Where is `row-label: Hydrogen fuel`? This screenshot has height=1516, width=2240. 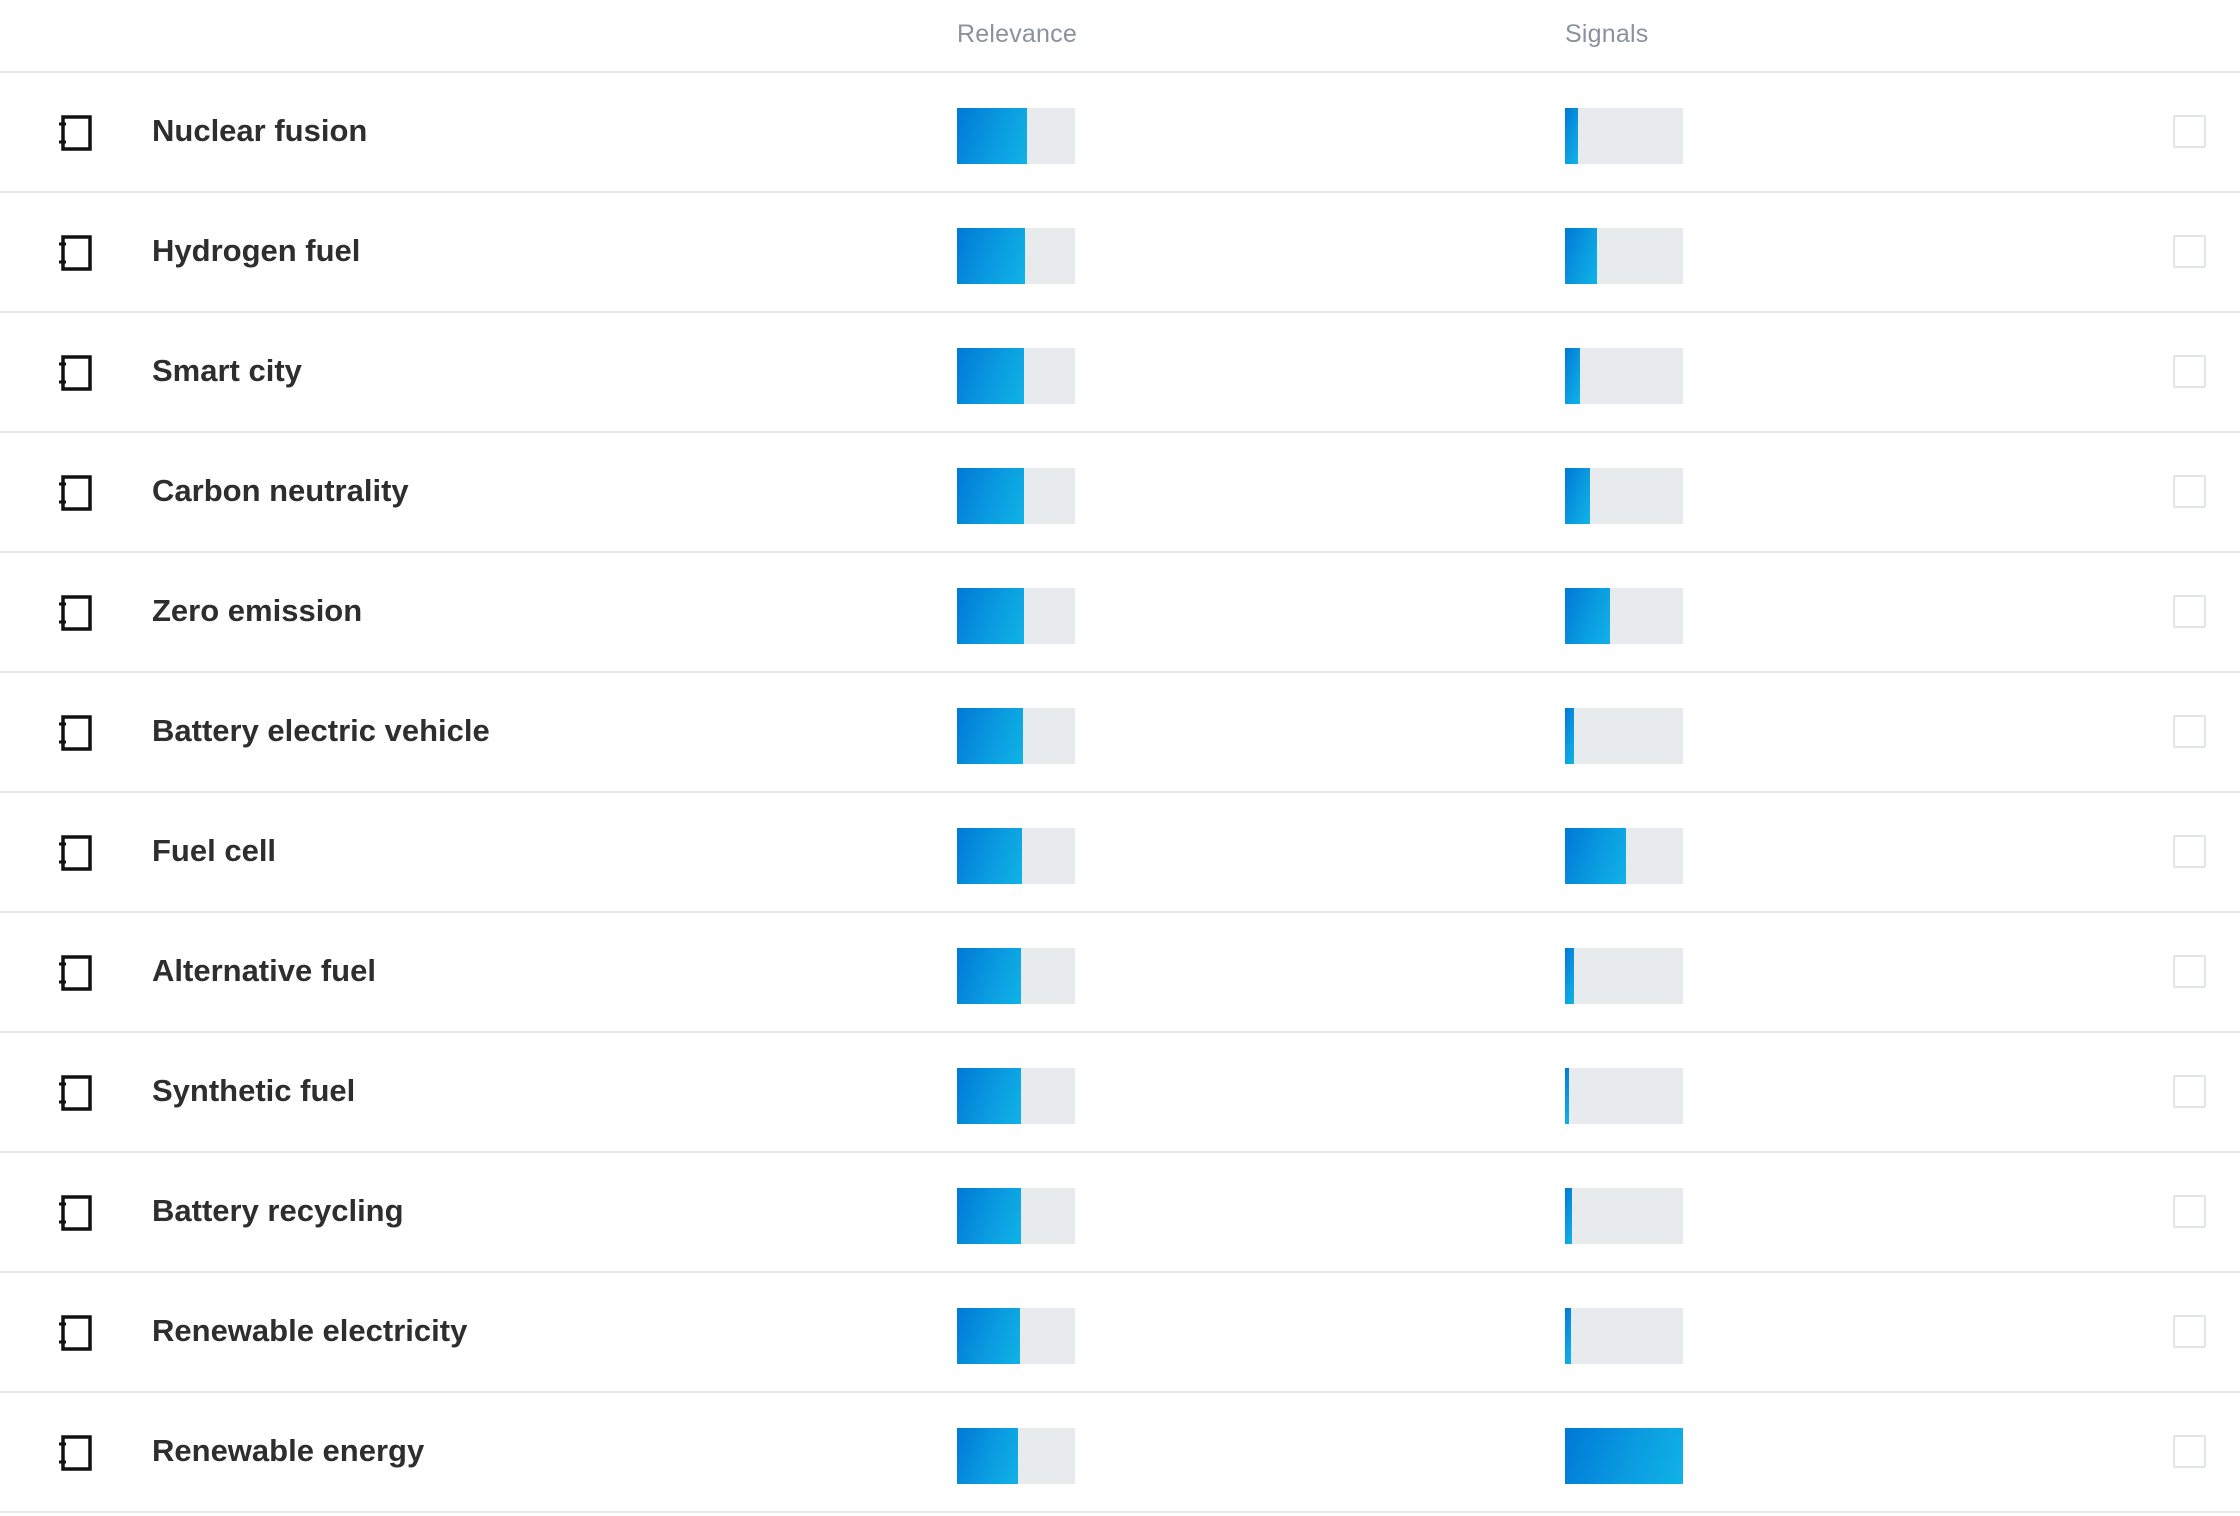
row-label: Hydrogen fuel is located at coordinates (256, 250).